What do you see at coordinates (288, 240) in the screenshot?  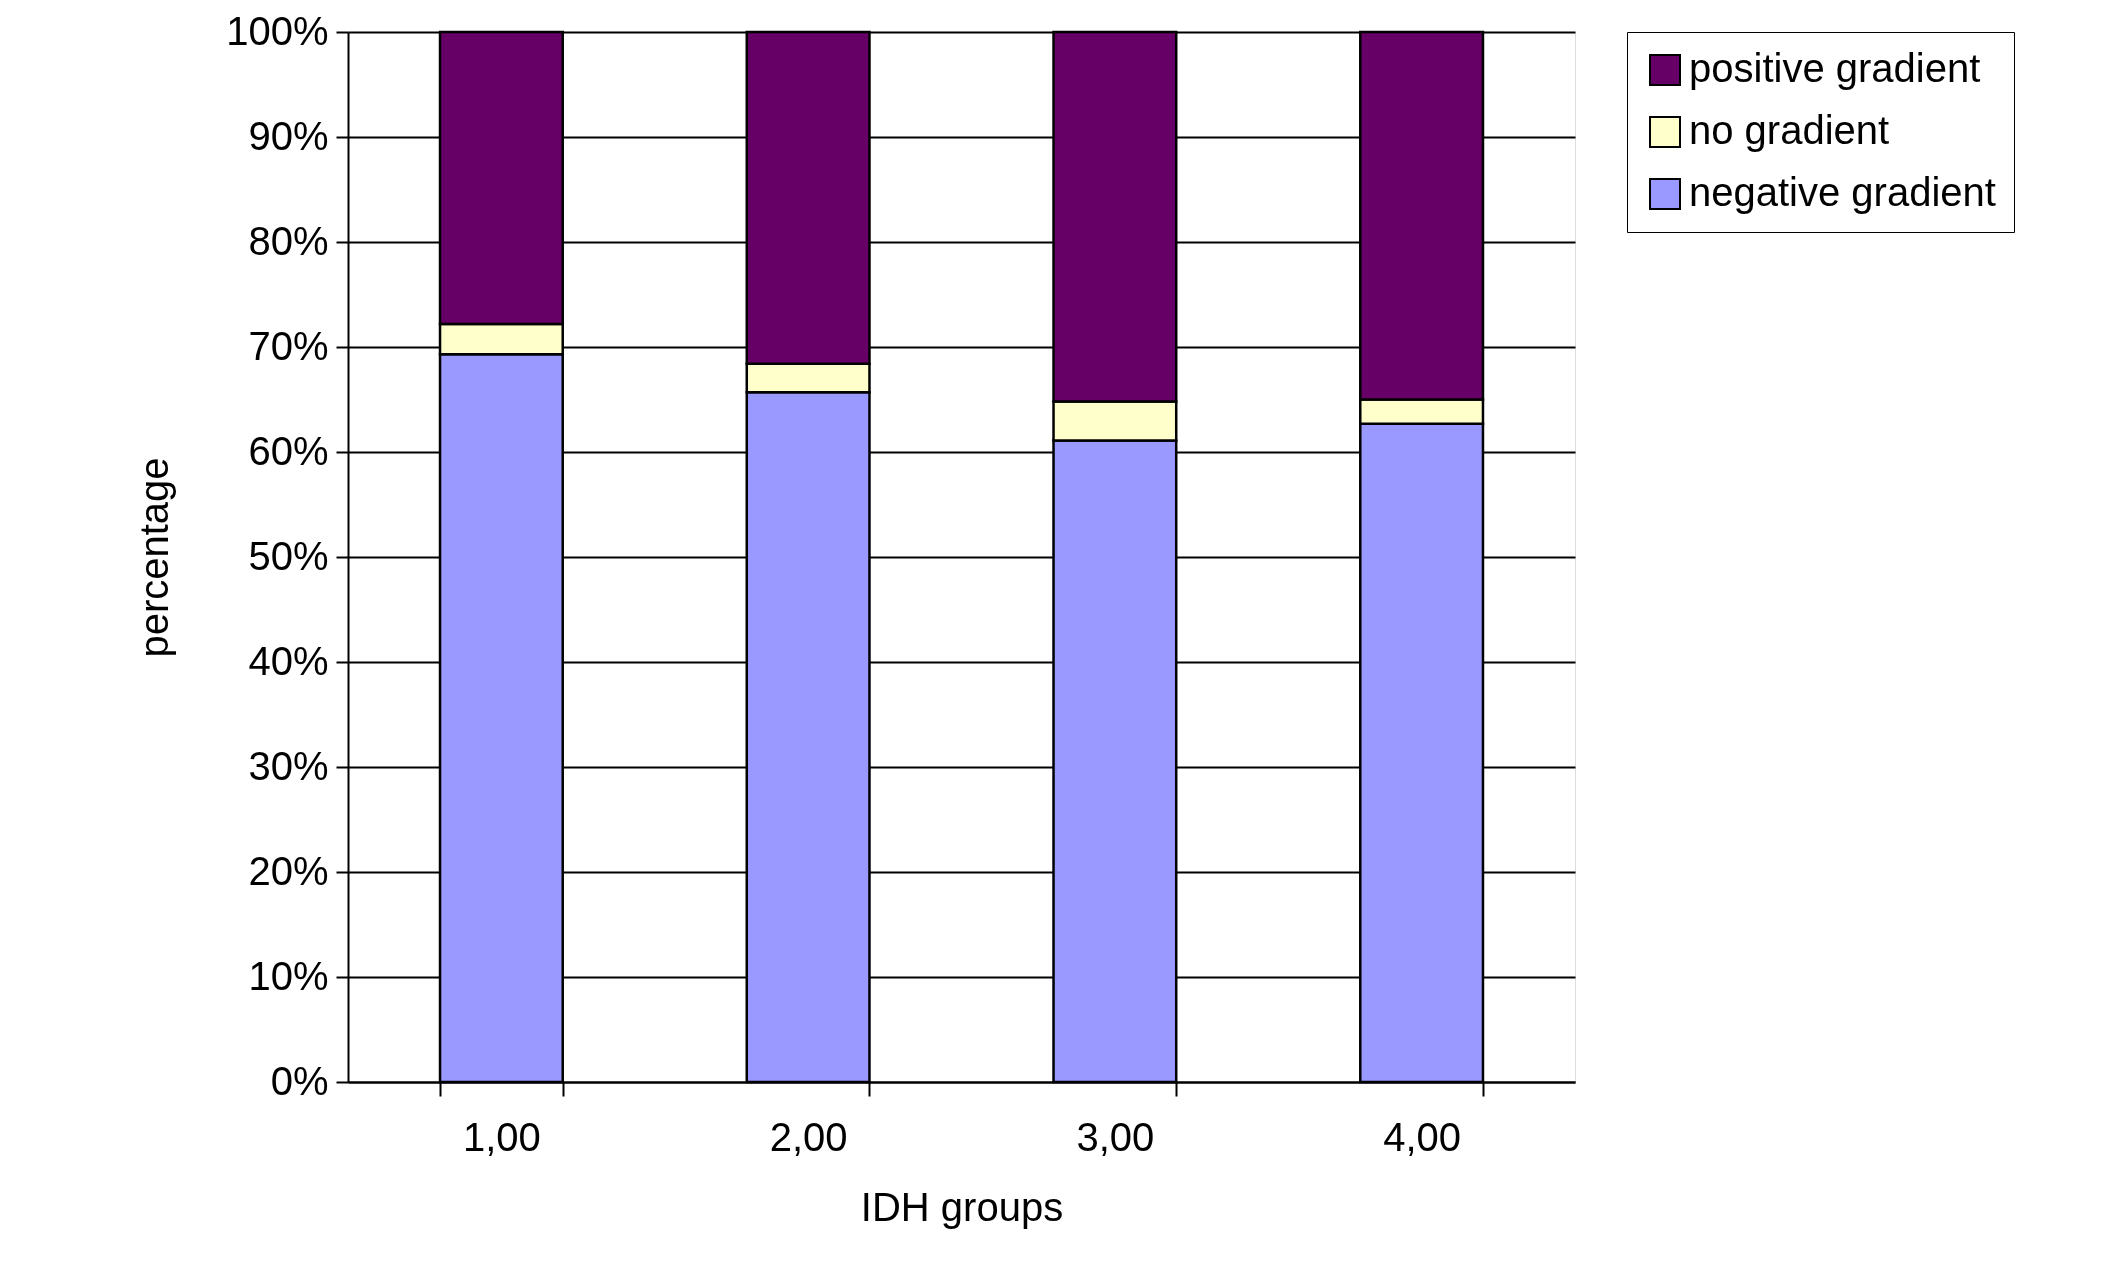 I see `y-tick-label: 80%` at bounding box center [288, 240].